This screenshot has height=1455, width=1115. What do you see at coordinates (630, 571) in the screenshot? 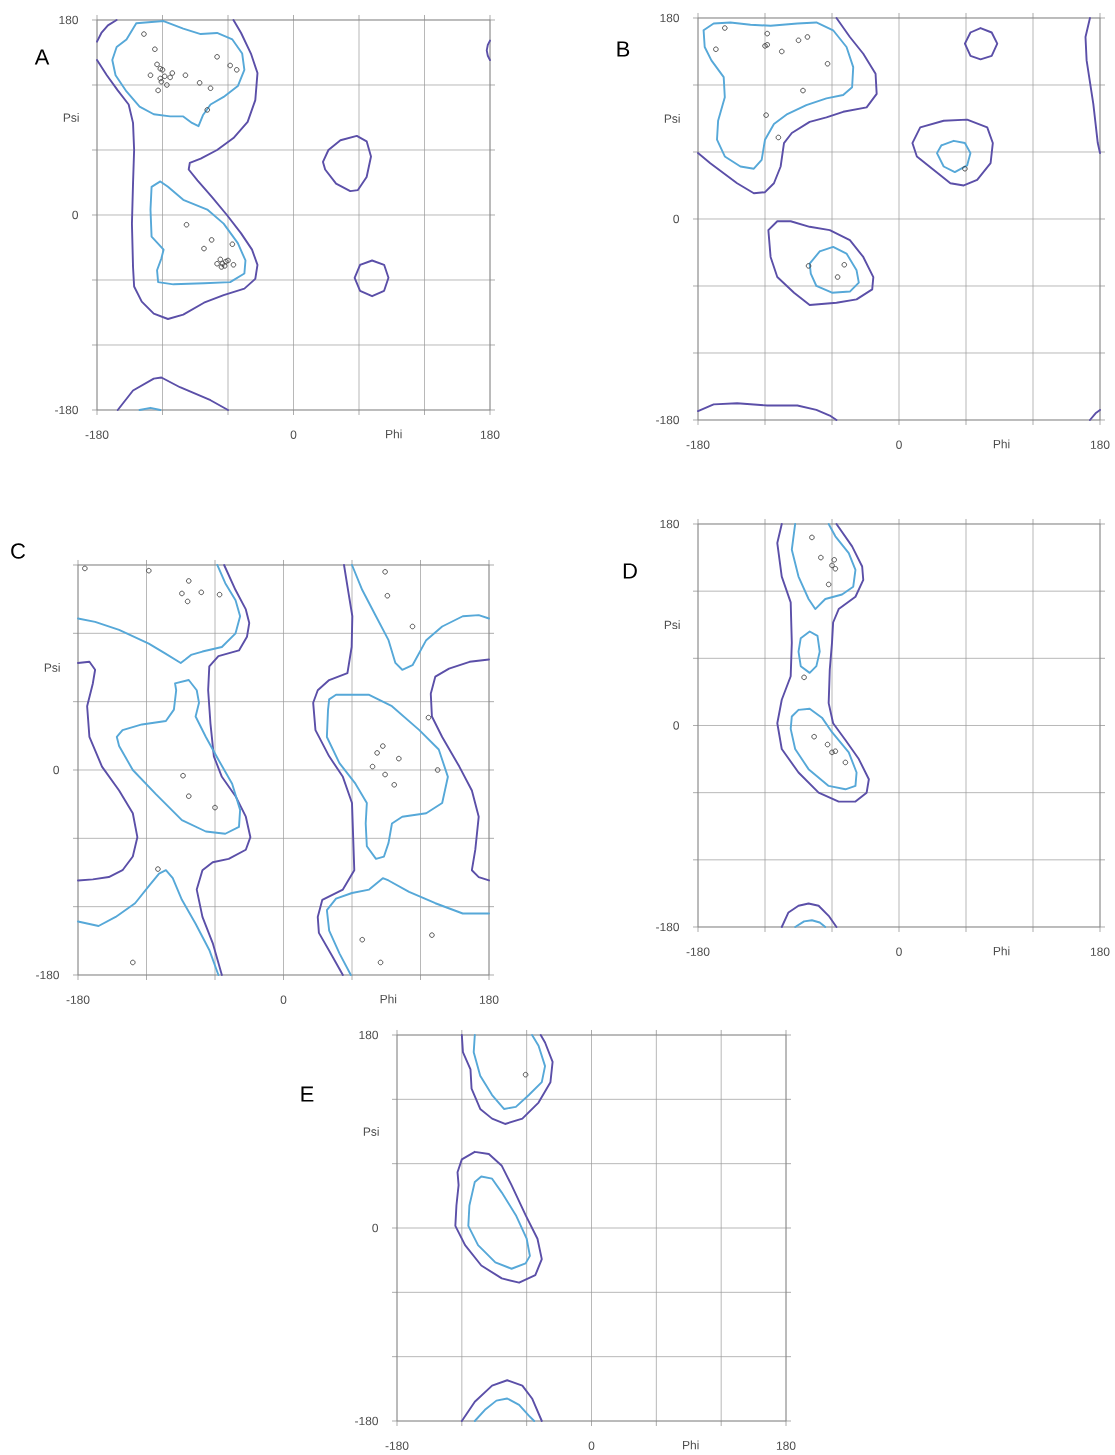
I see `text: D` at bounding box center [630, 571].